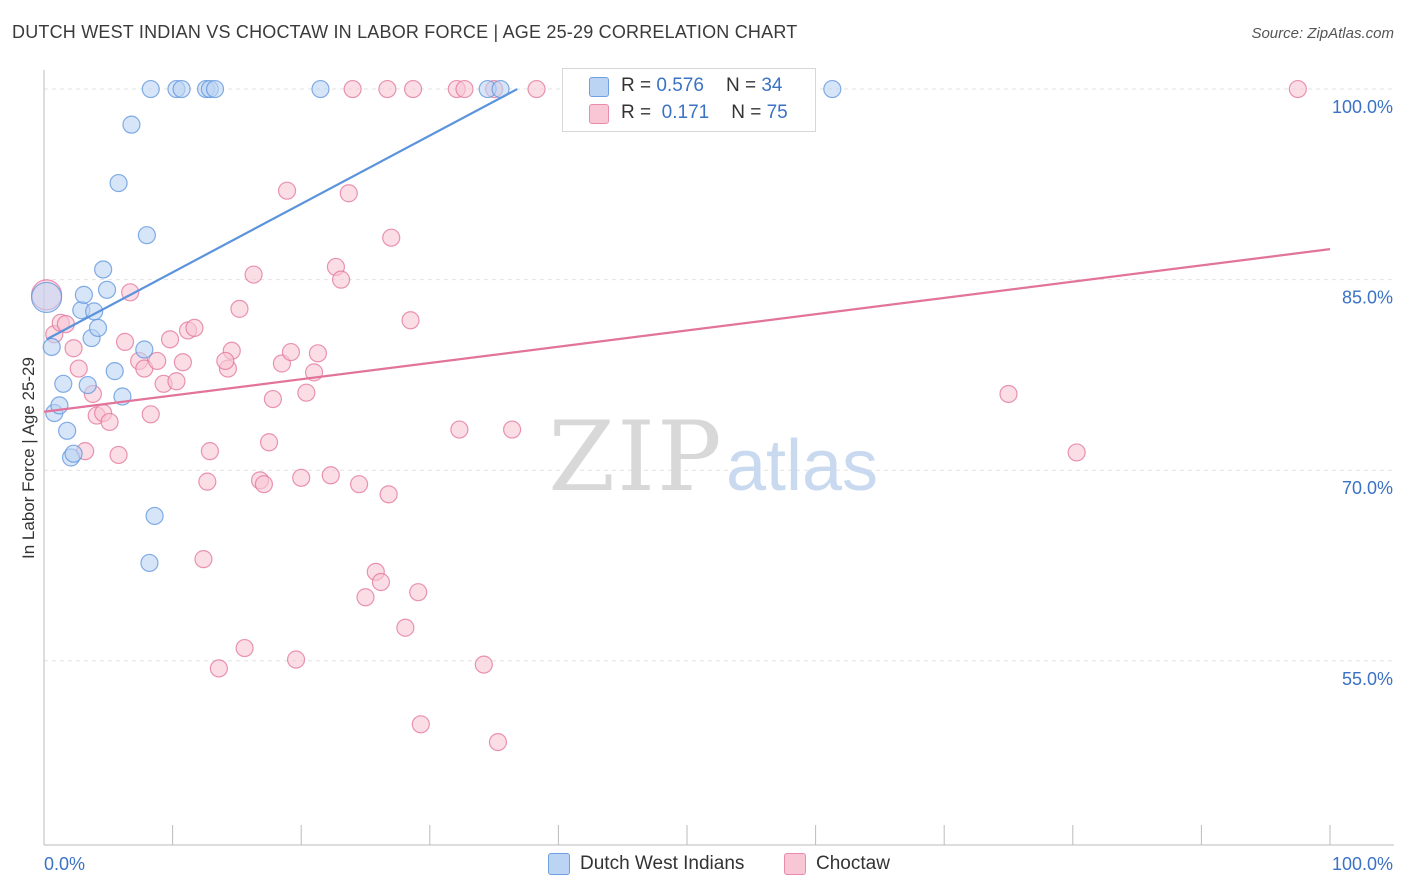 This screenshot has height=892, width=1406. Describe the element at coordinates (662, 863) in the screenshot. I see `series-name-dutch-west-indians: Dutch West Indians` at that location.